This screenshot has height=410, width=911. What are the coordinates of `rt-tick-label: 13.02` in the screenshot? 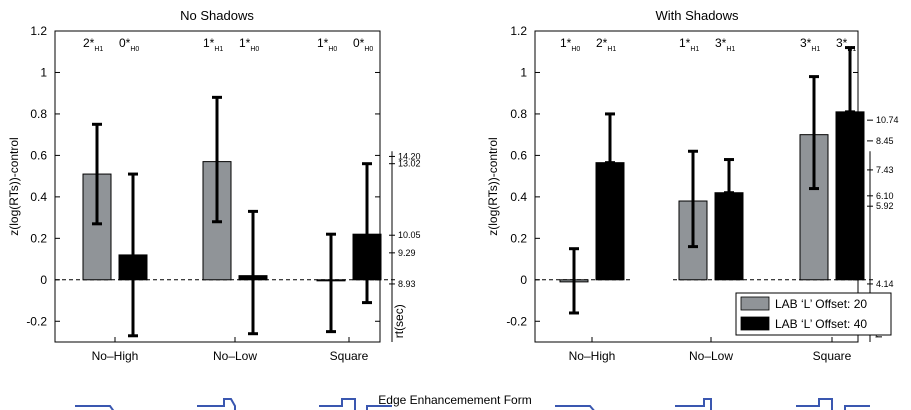 It's located at (409, 164).